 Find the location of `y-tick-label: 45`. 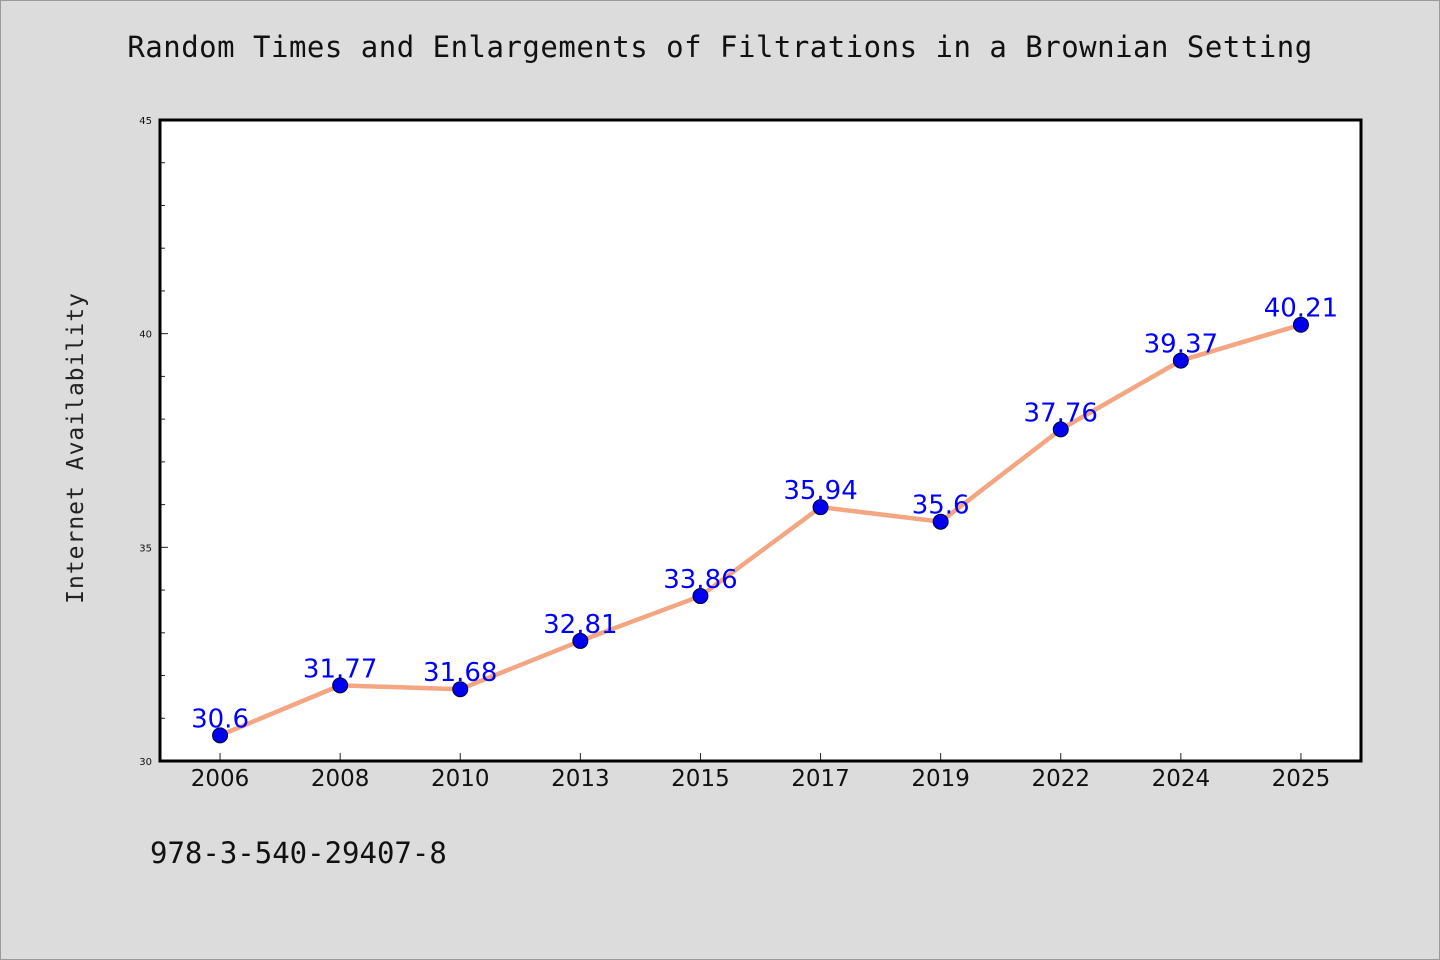

y-tick-label: 45 is located at coordinates (145, 121).